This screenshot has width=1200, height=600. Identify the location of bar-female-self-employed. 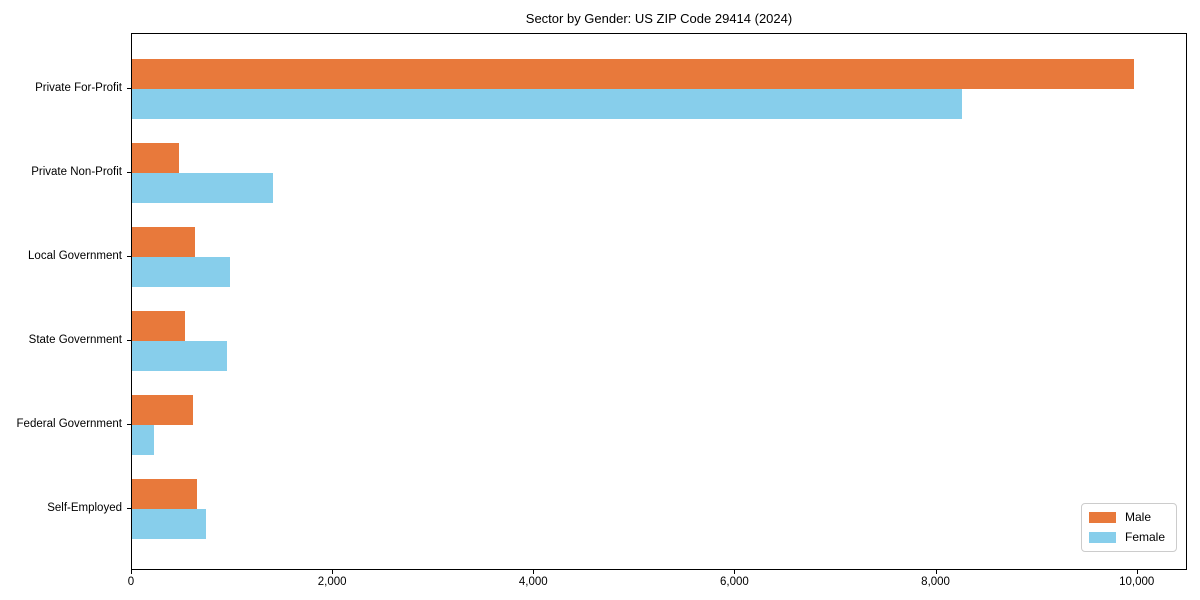
(169, 524).